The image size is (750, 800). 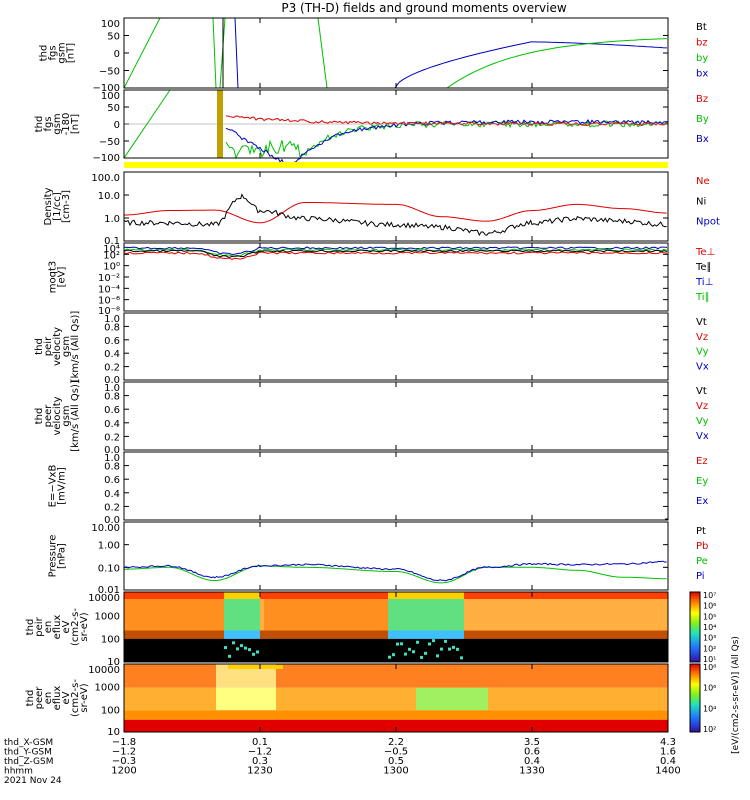 What do you see at coordinates (58, 486) in the screenshot?
I see `ylabel-efield: E=−VxB[mV/m]` at bounding box center [58, 486].